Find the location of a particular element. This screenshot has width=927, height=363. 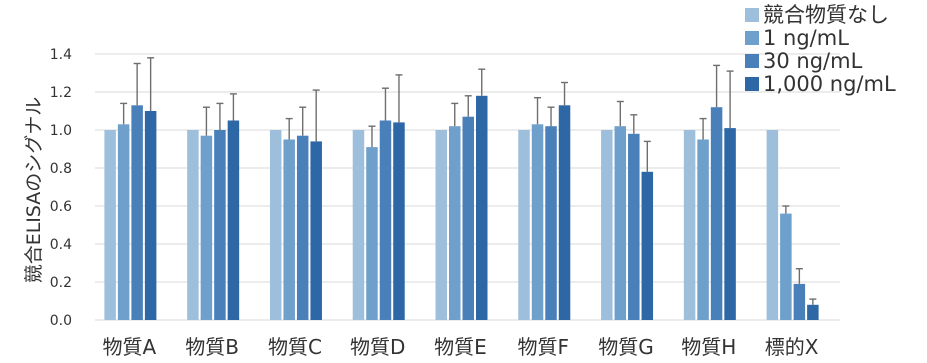

y-axis-ticks: 0.0 0.2 0.4 0.6 0.8 1.0 1.2 1.4 is located at coordinates (61, 188).